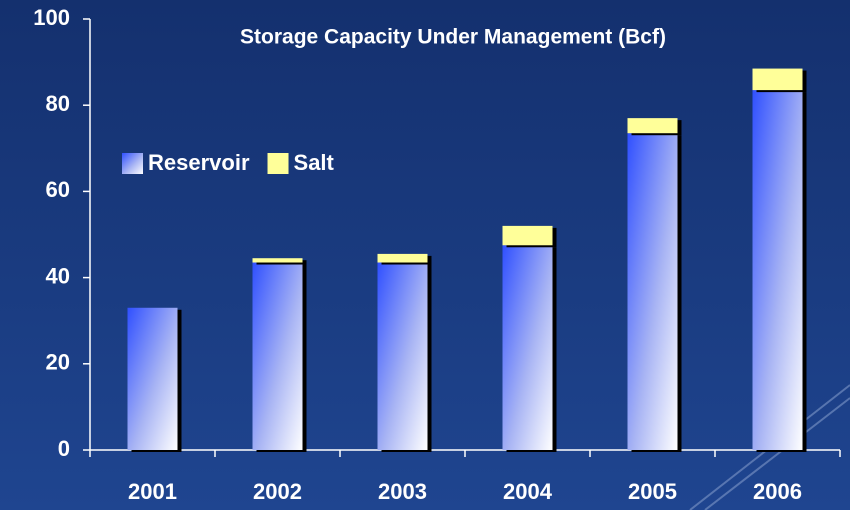 The height and width of the screenshot is (510, 850). What do you see at coordinates (453, 37) in the screenshot?
I see `chart-title: Storage Capacity Under Management (Bcf)` at bounding box center [453, 37].